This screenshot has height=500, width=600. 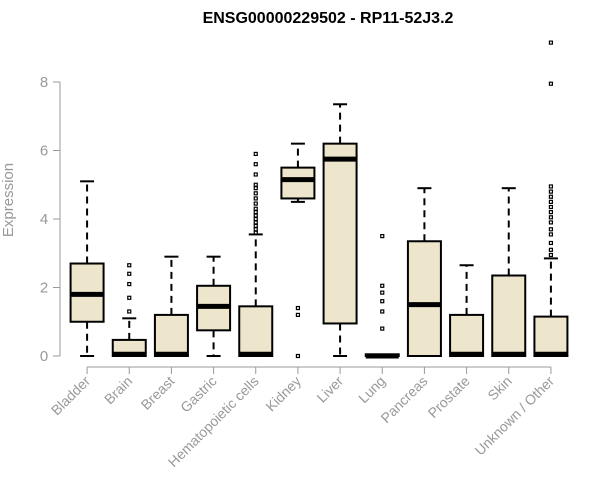 I want to click on x-tick-label: Bladder, so click(x=71, y=396).